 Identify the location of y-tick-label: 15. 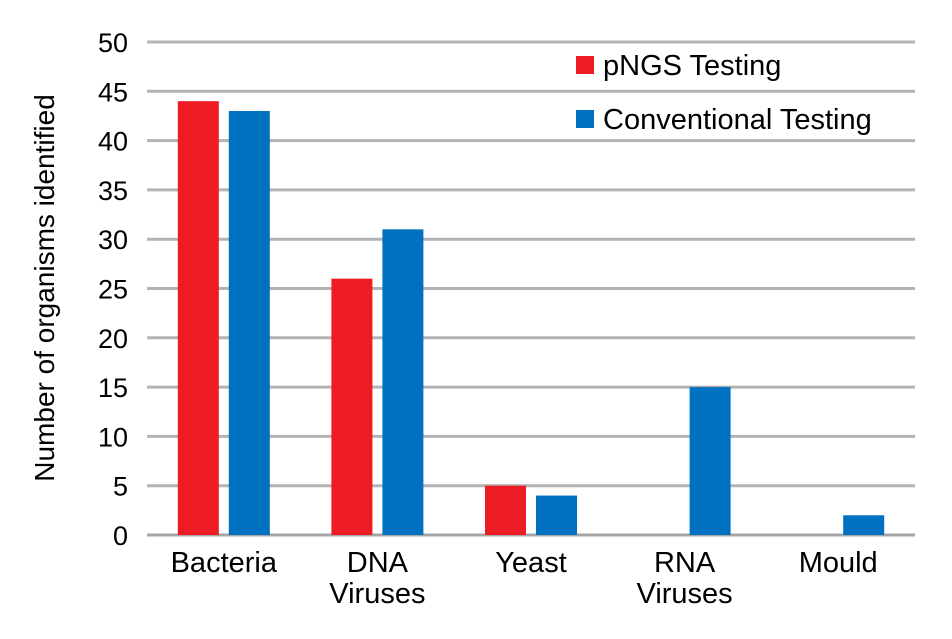
(113, 388).